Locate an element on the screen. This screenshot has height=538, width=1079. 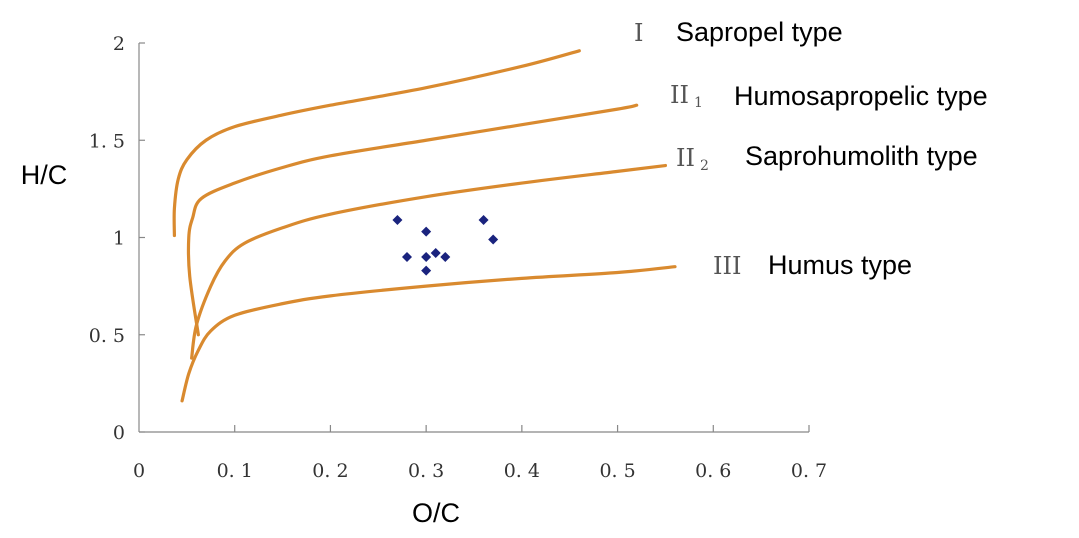
y-tick-label: 1 is located at coordinates (119, 239).